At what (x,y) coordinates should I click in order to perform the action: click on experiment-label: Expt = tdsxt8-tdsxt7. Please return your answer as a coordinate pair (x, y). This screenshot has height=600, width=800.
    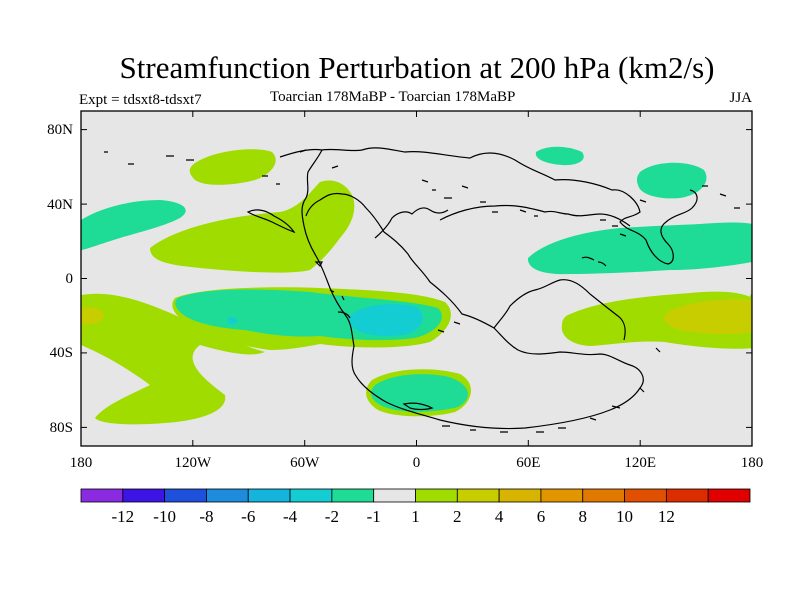
    Looking at the image, I should click on (140, 100).